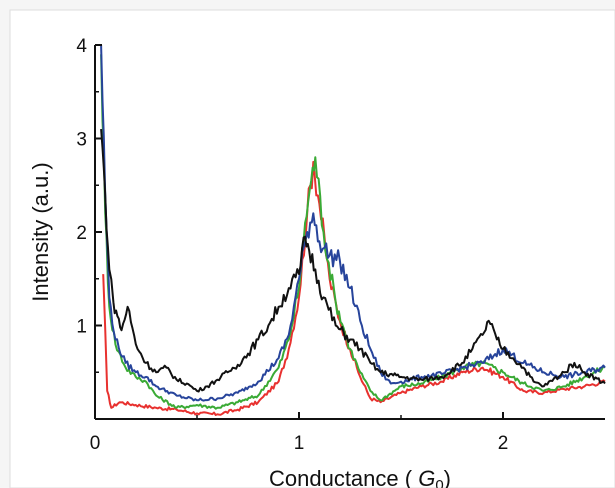 The image size is (615, 488). I want to click on x-tick-label: 1, so click(299, 443).